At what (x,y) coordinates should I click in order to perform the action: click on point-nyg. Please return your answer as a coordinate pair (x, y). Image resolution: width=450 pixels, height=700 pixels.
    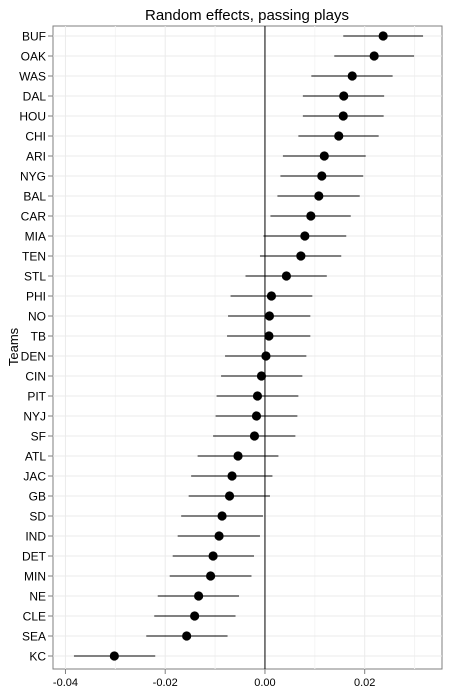
    Looking at the image, I should click on (322, 176).